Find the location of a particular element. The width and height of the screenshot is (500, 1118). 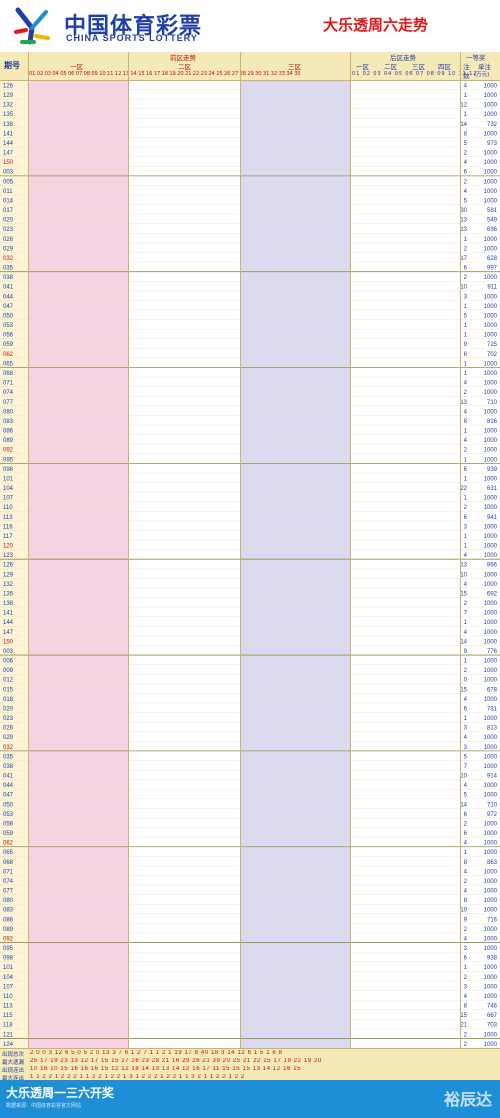

watermark: 裕辰达 is located at coordinates (467, 1099).